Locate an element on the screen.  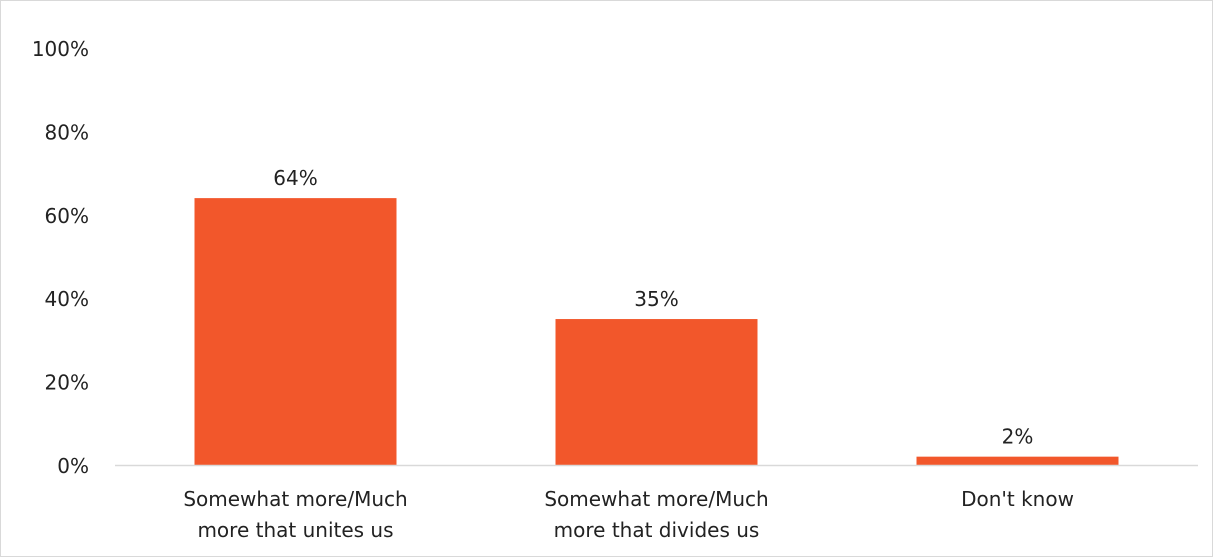
y-axis-tick-labels: 0% 20% 40% 60% 80% 100% is located at coordinates (60, 257).